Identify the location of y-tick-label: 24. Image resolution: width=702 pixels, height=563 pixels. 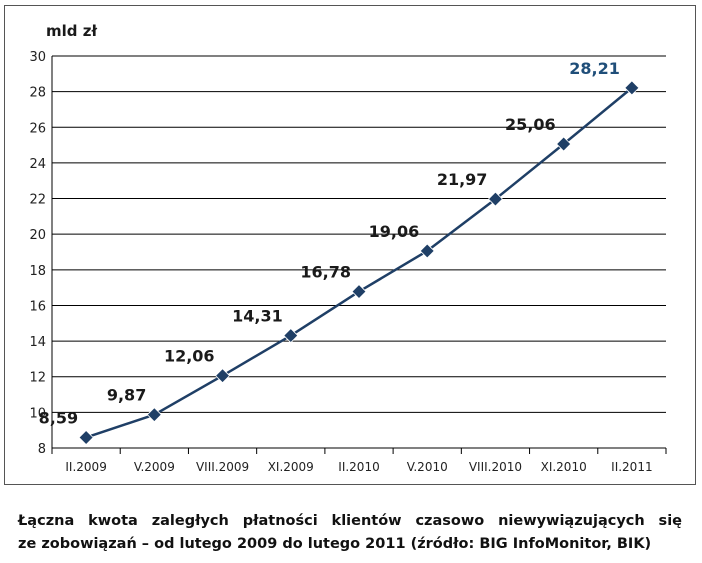
(37, 164).